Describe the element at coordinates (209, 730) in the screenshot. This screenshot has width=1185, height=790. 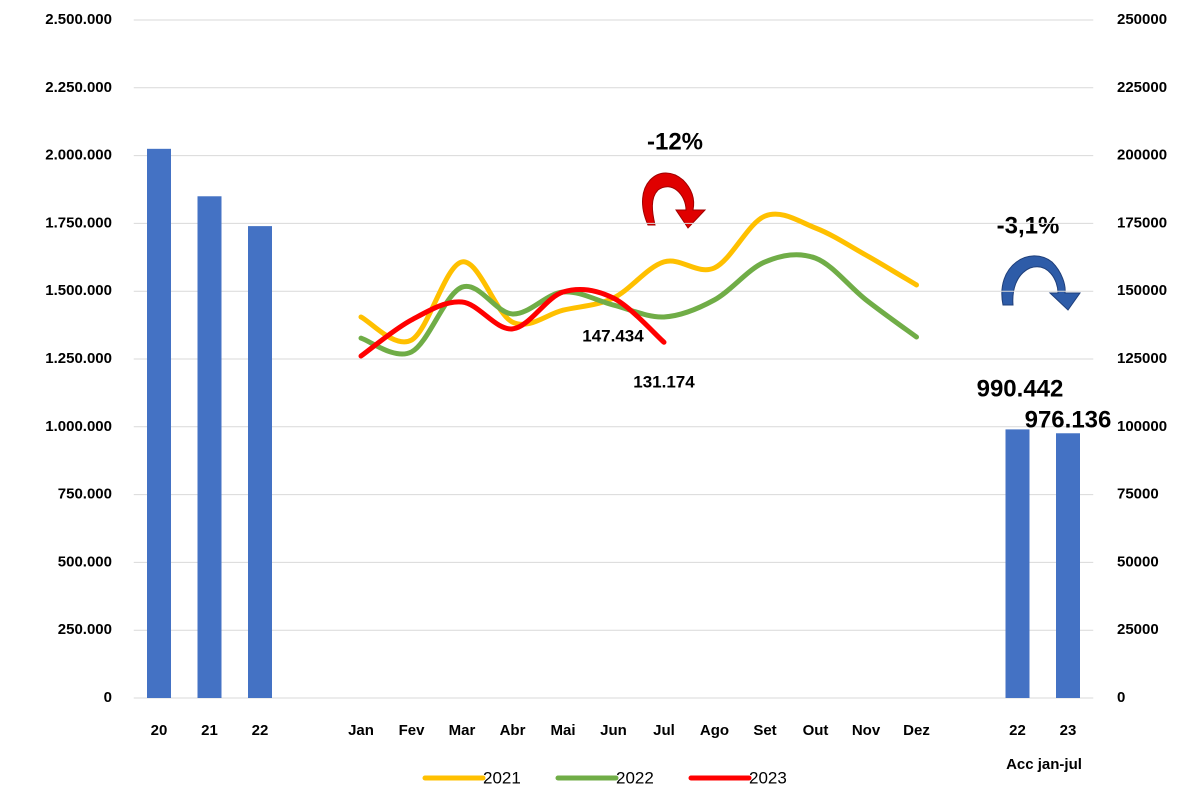
I see `x-tick-label: 21` at that location.